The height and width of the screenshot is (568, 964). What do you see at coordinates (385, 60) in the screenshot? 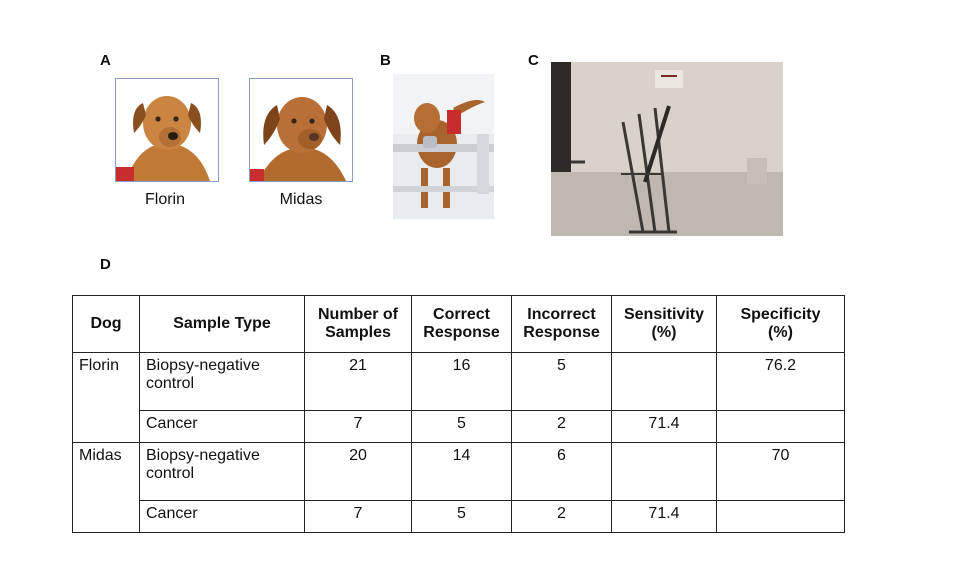
I see `panel-label-b: B` at bounding box center [385, 60].